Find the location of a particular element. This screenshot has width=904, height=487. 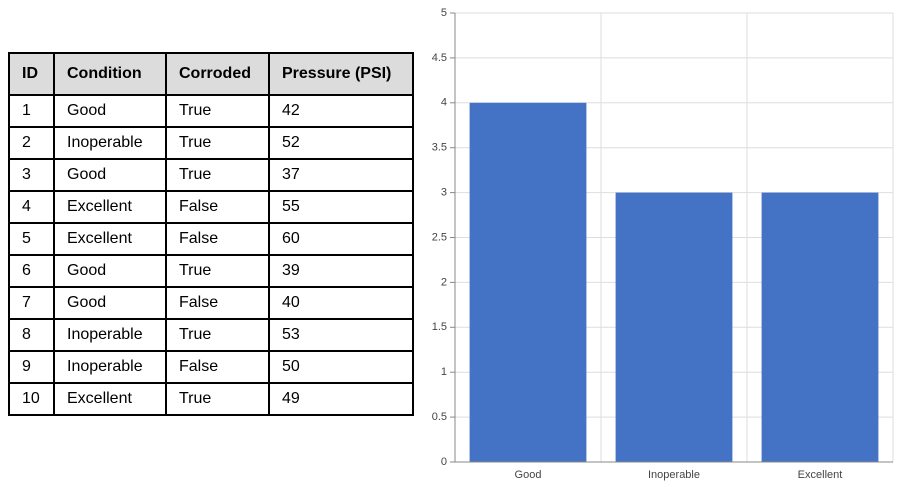

table-row: 9 Inoperable False 50 is located at coordinates (211, 367).